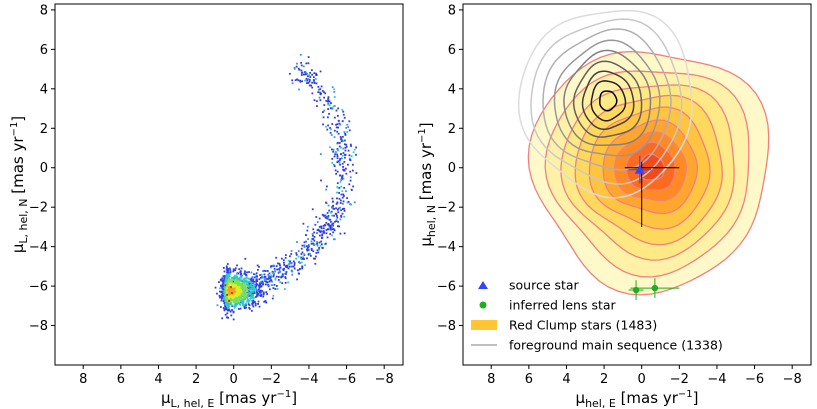 This screenshot has height=409, width=817. Describe the element at coordinates (616, 345) in the screenshot. I see `legend-label-main-sequence: foreground main sequence (1338)` at that location.